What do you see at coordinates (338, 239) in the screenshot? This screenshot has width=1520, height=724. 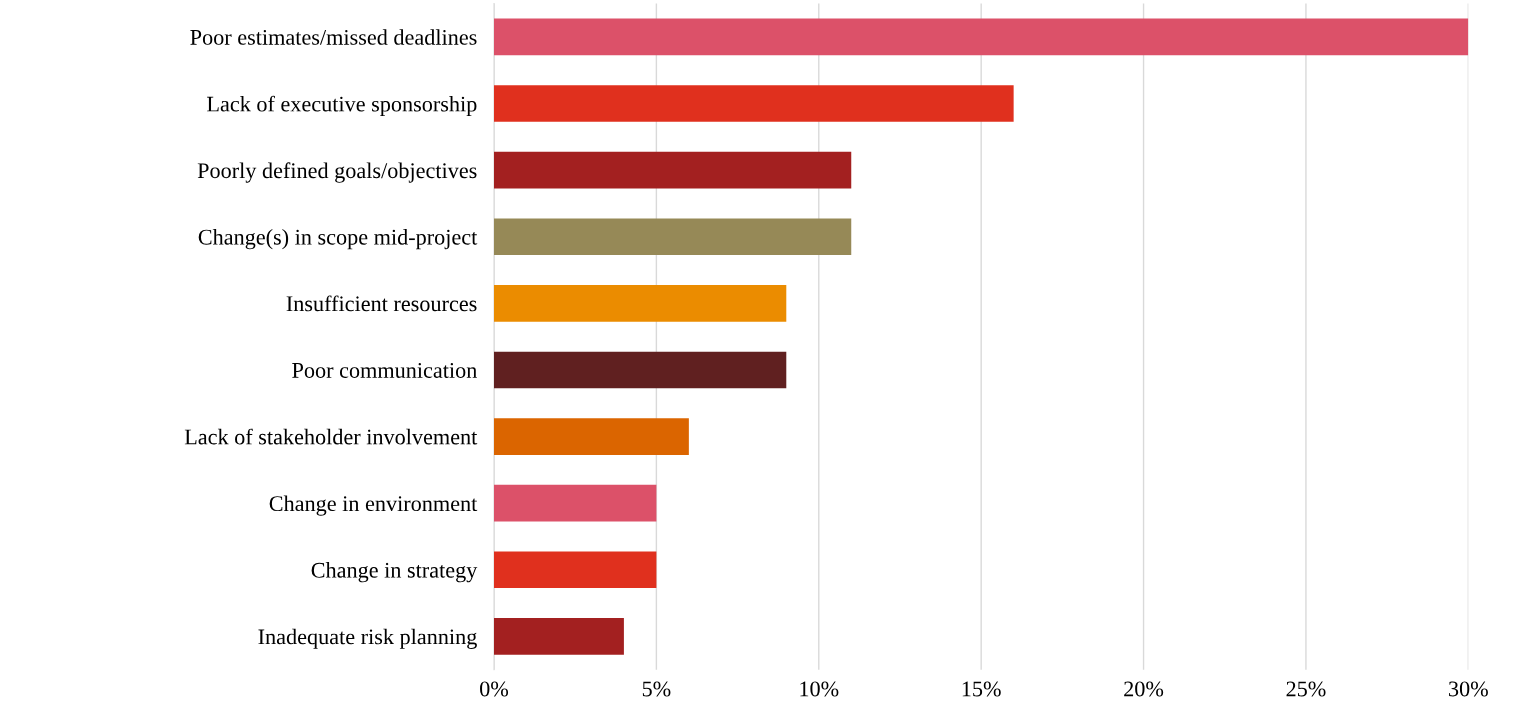 I see `y-tick-label: Change(s) in scope mid-project` at bounding box center [338, 239].